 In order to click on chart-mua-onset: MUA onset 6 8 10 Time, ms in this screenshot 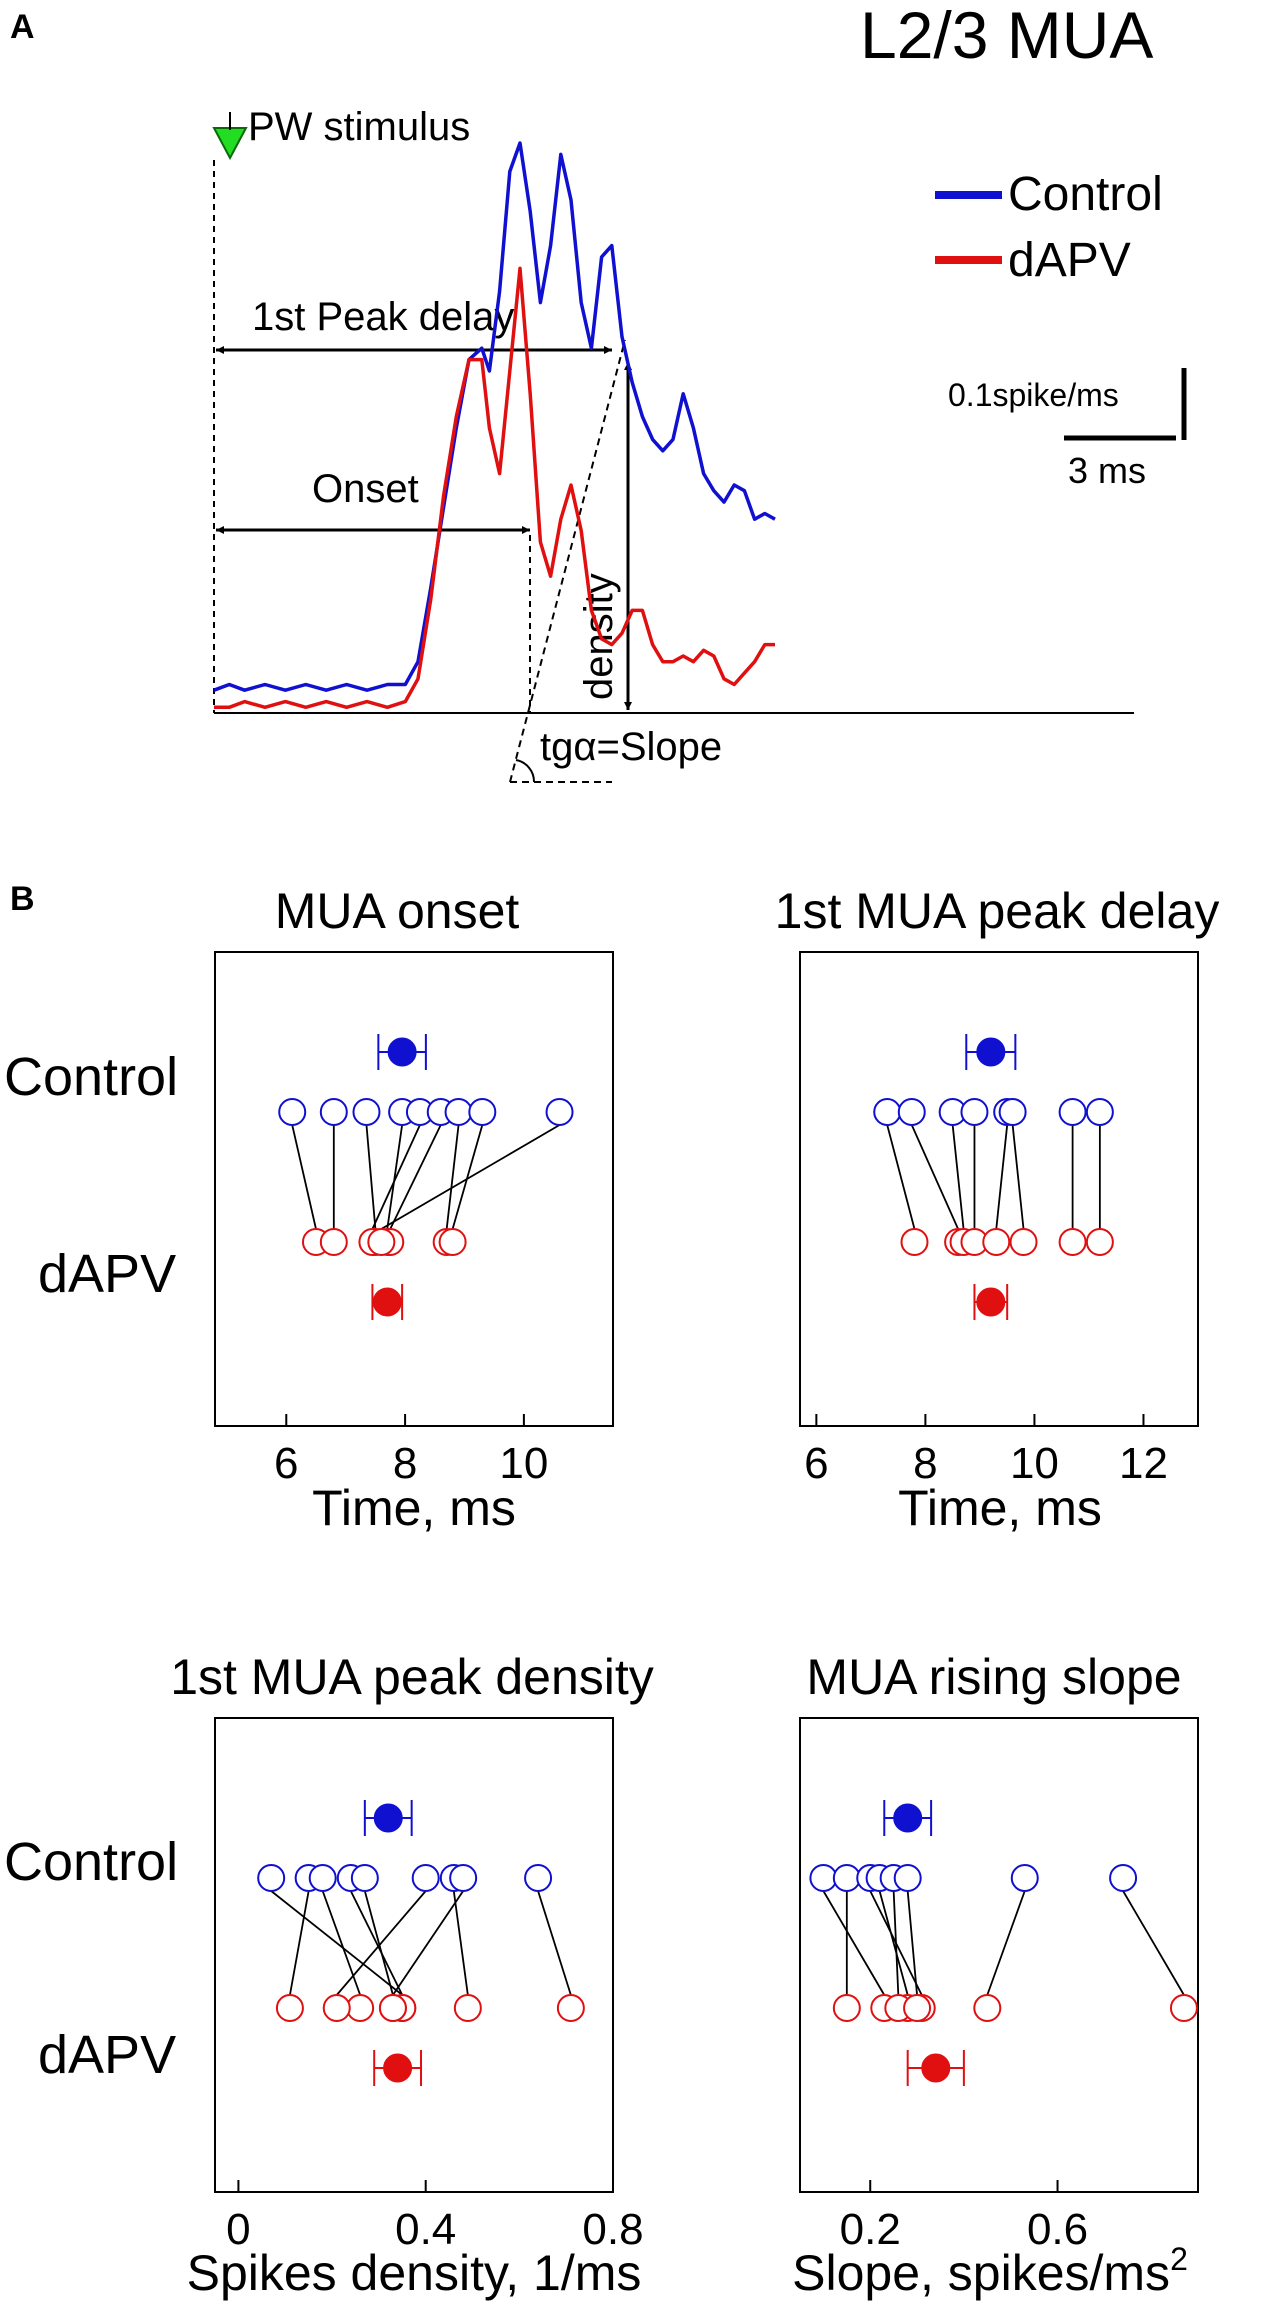, I will do `click(414, 1209)`.